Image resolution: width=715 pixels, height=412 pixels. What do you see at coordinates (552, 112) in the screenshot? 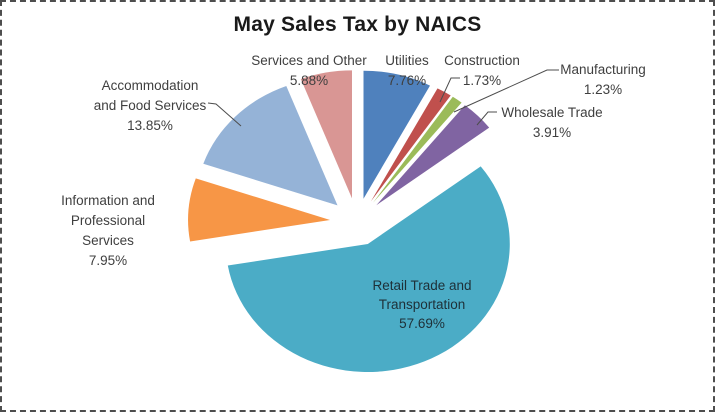
I see `slice-label-name: Wholesale Trade` at bounding box center [552, 112].